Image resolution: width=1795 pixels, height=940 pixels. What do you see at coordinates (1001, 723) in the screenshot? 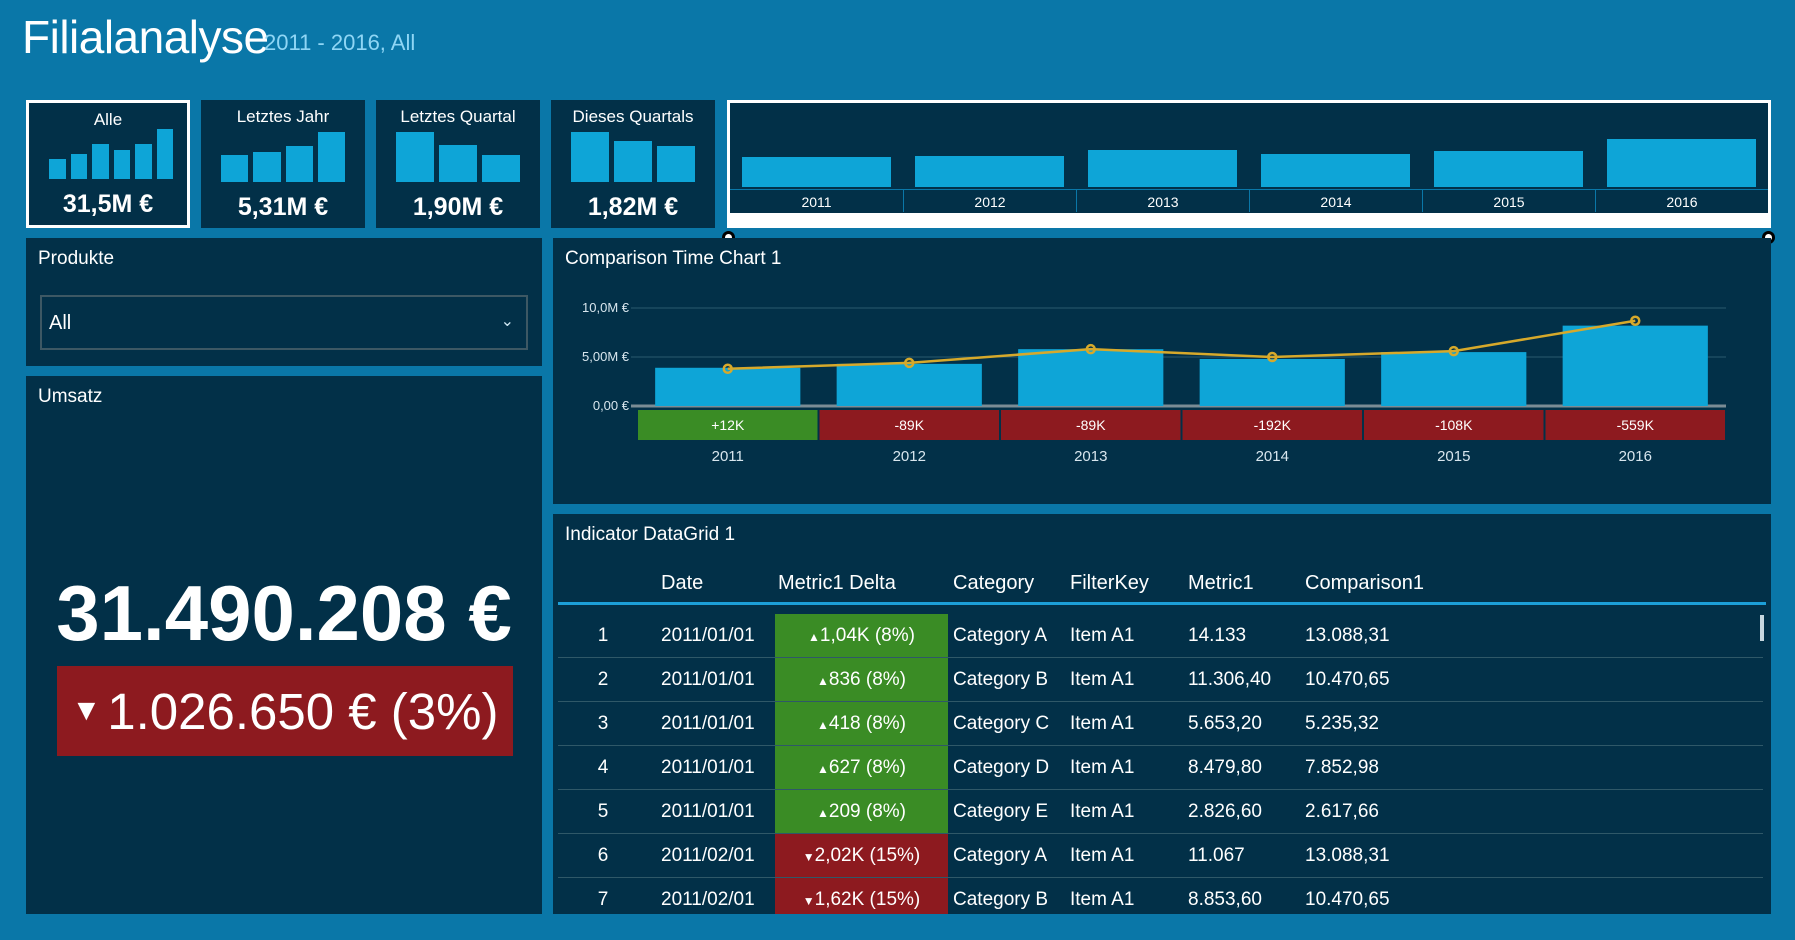
I see `category-cell: Category C` at bounding box center [1001, 723].